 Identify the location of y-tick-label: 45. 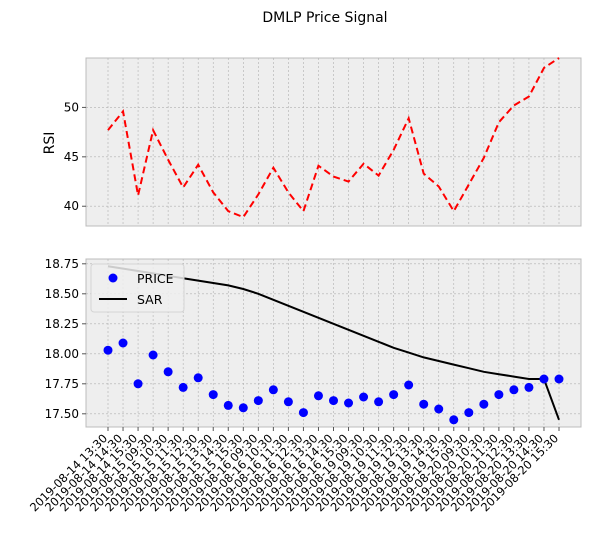
(71, 157).